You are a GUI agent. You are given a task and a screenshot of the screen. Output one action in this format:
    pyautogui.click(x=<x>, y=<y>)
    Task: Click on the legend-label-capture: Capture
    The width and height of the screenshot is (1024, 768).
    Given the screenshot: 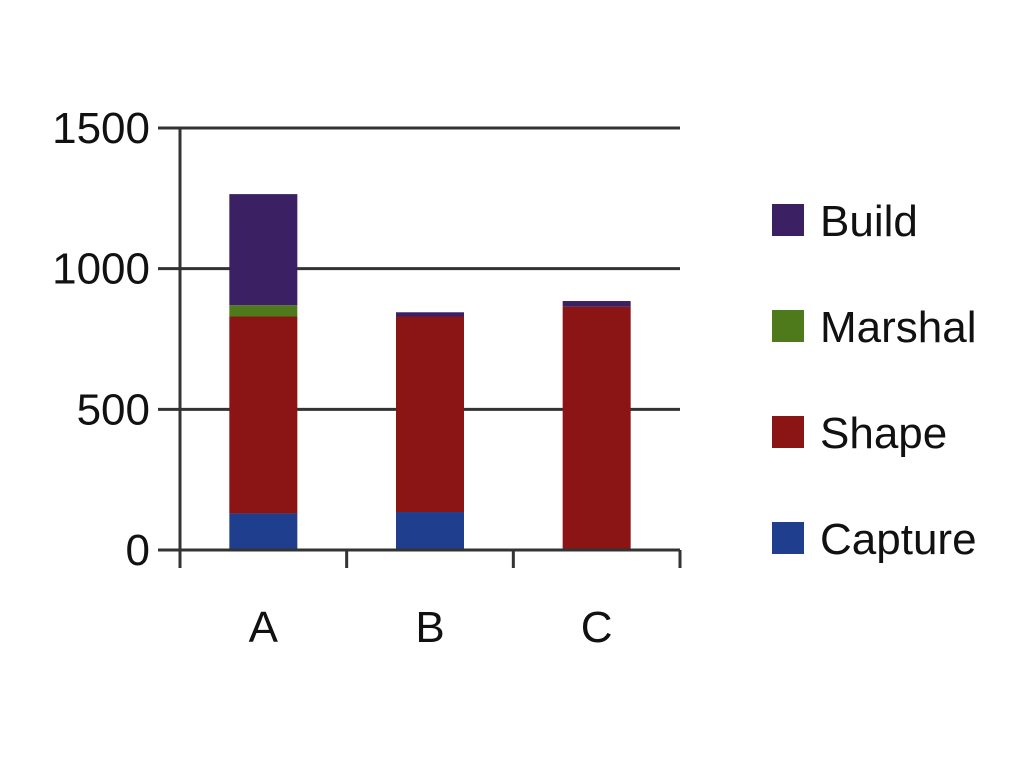 What is the action you would take?
    pyautogui.click(x=898, y=539)
    